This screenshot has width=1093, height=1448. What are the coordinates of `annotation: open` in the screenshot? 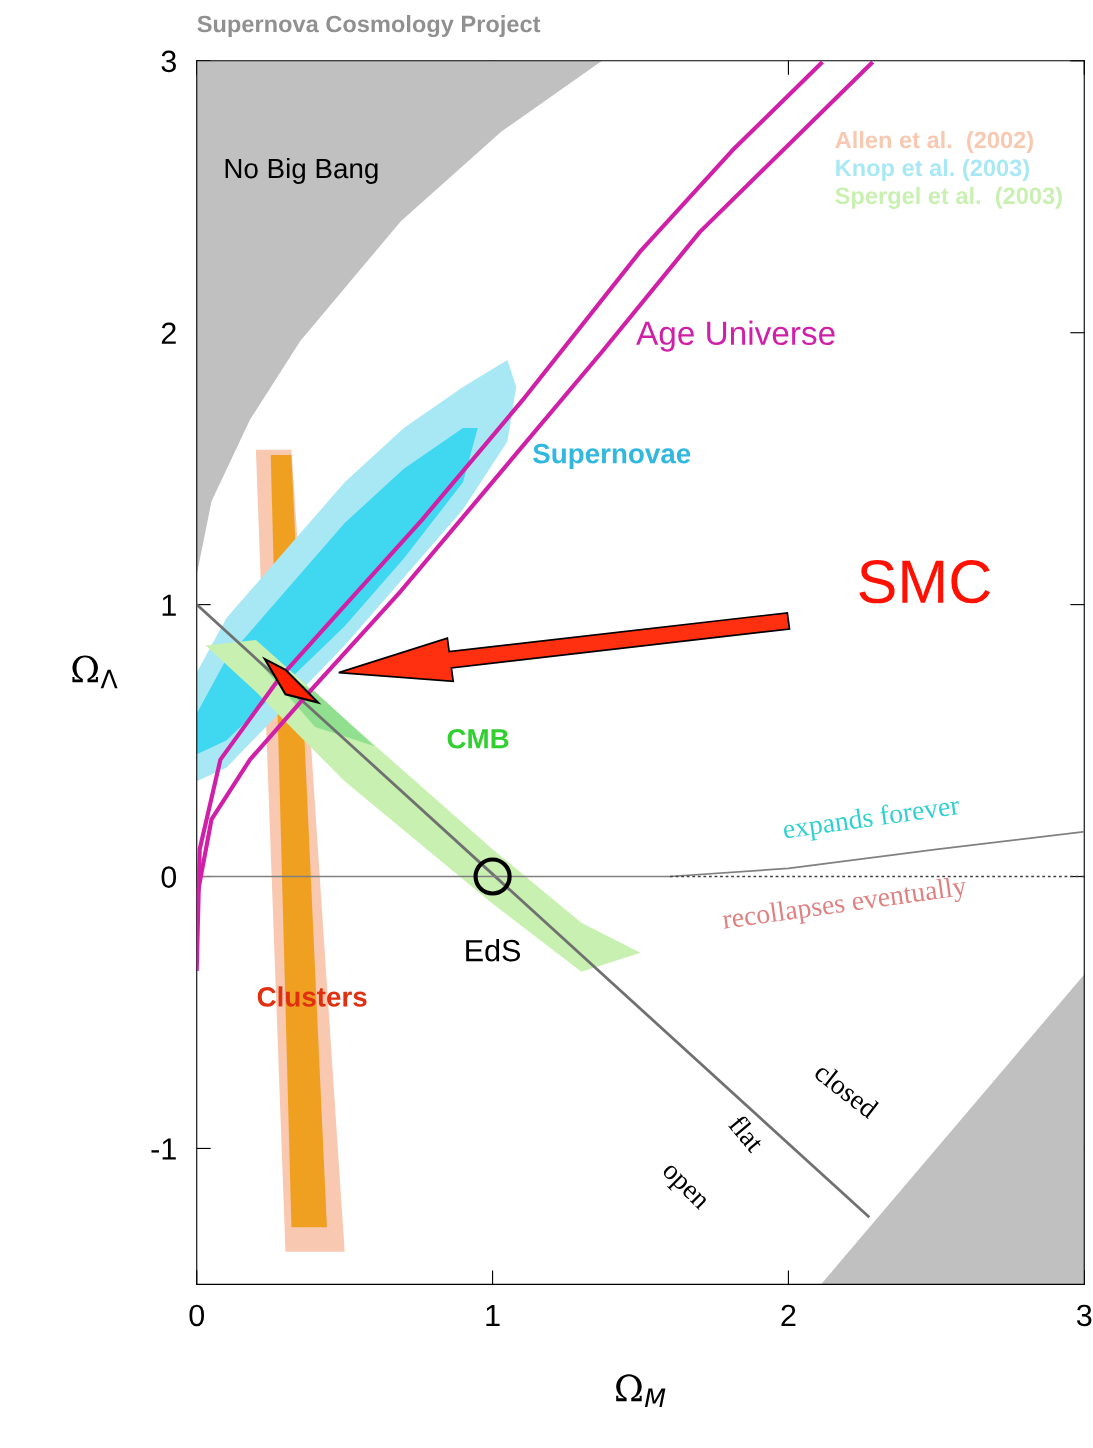 It's located at (683, 1189).